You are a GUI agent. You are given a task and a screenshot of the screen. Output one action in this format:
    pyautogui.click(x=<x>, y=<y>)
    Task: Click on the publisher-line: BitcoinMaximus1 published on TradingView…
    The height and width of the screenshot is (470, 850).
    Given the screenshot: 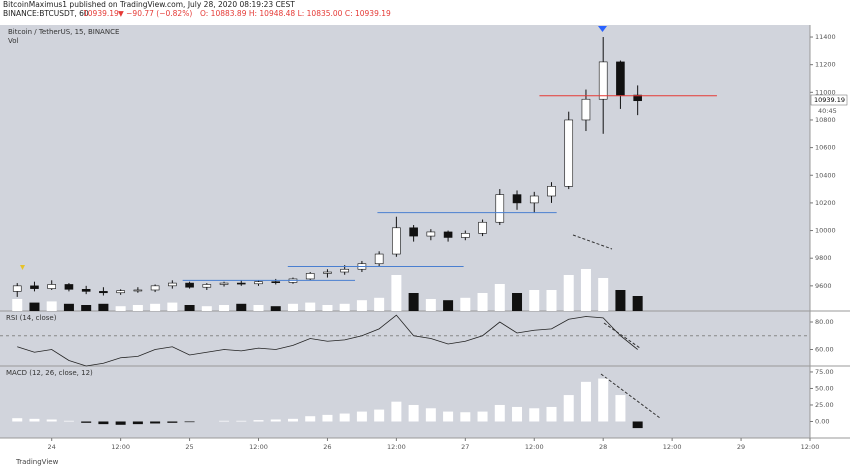 What is the action you would take?
    pyautogui.click(x=149, y=4)
    